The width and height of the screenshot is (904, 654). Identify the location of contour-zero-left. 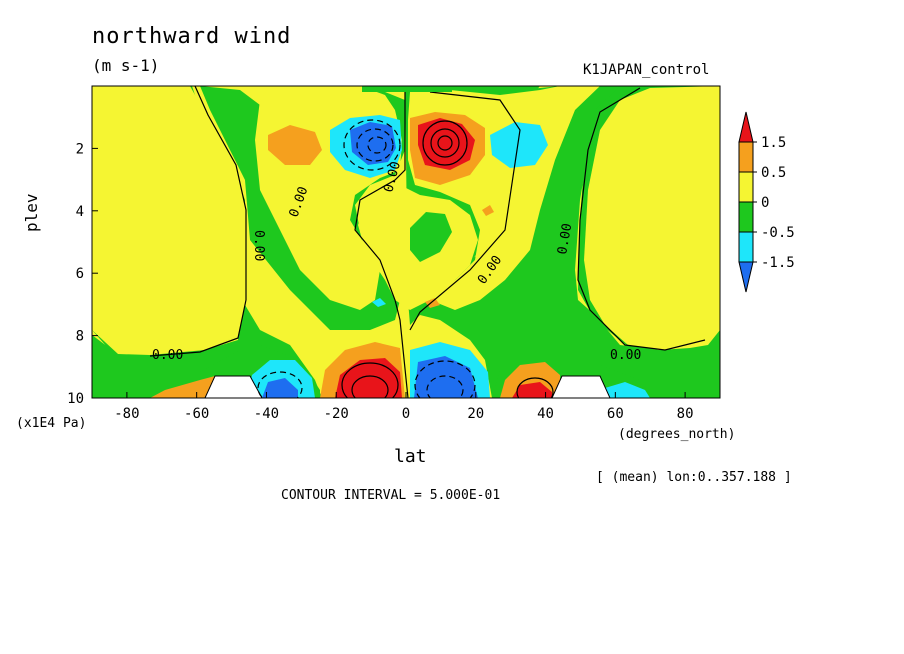
(198, 221).